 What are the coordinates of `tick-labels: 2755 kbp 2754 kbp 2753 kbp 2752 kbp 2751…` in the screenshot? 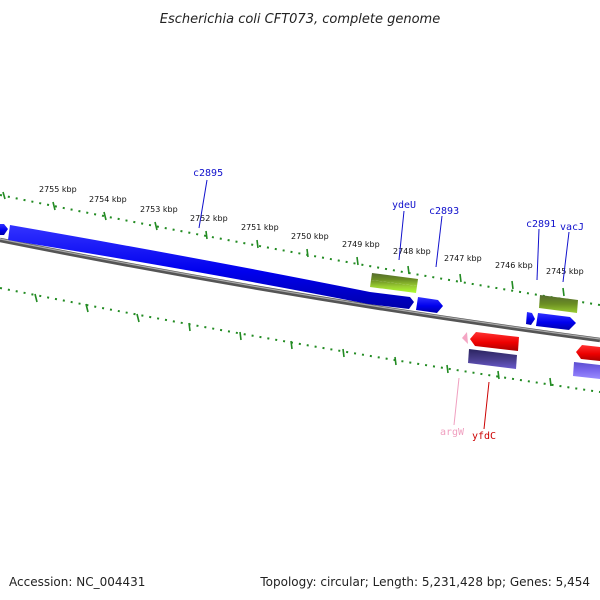 It's located at (311, 230).